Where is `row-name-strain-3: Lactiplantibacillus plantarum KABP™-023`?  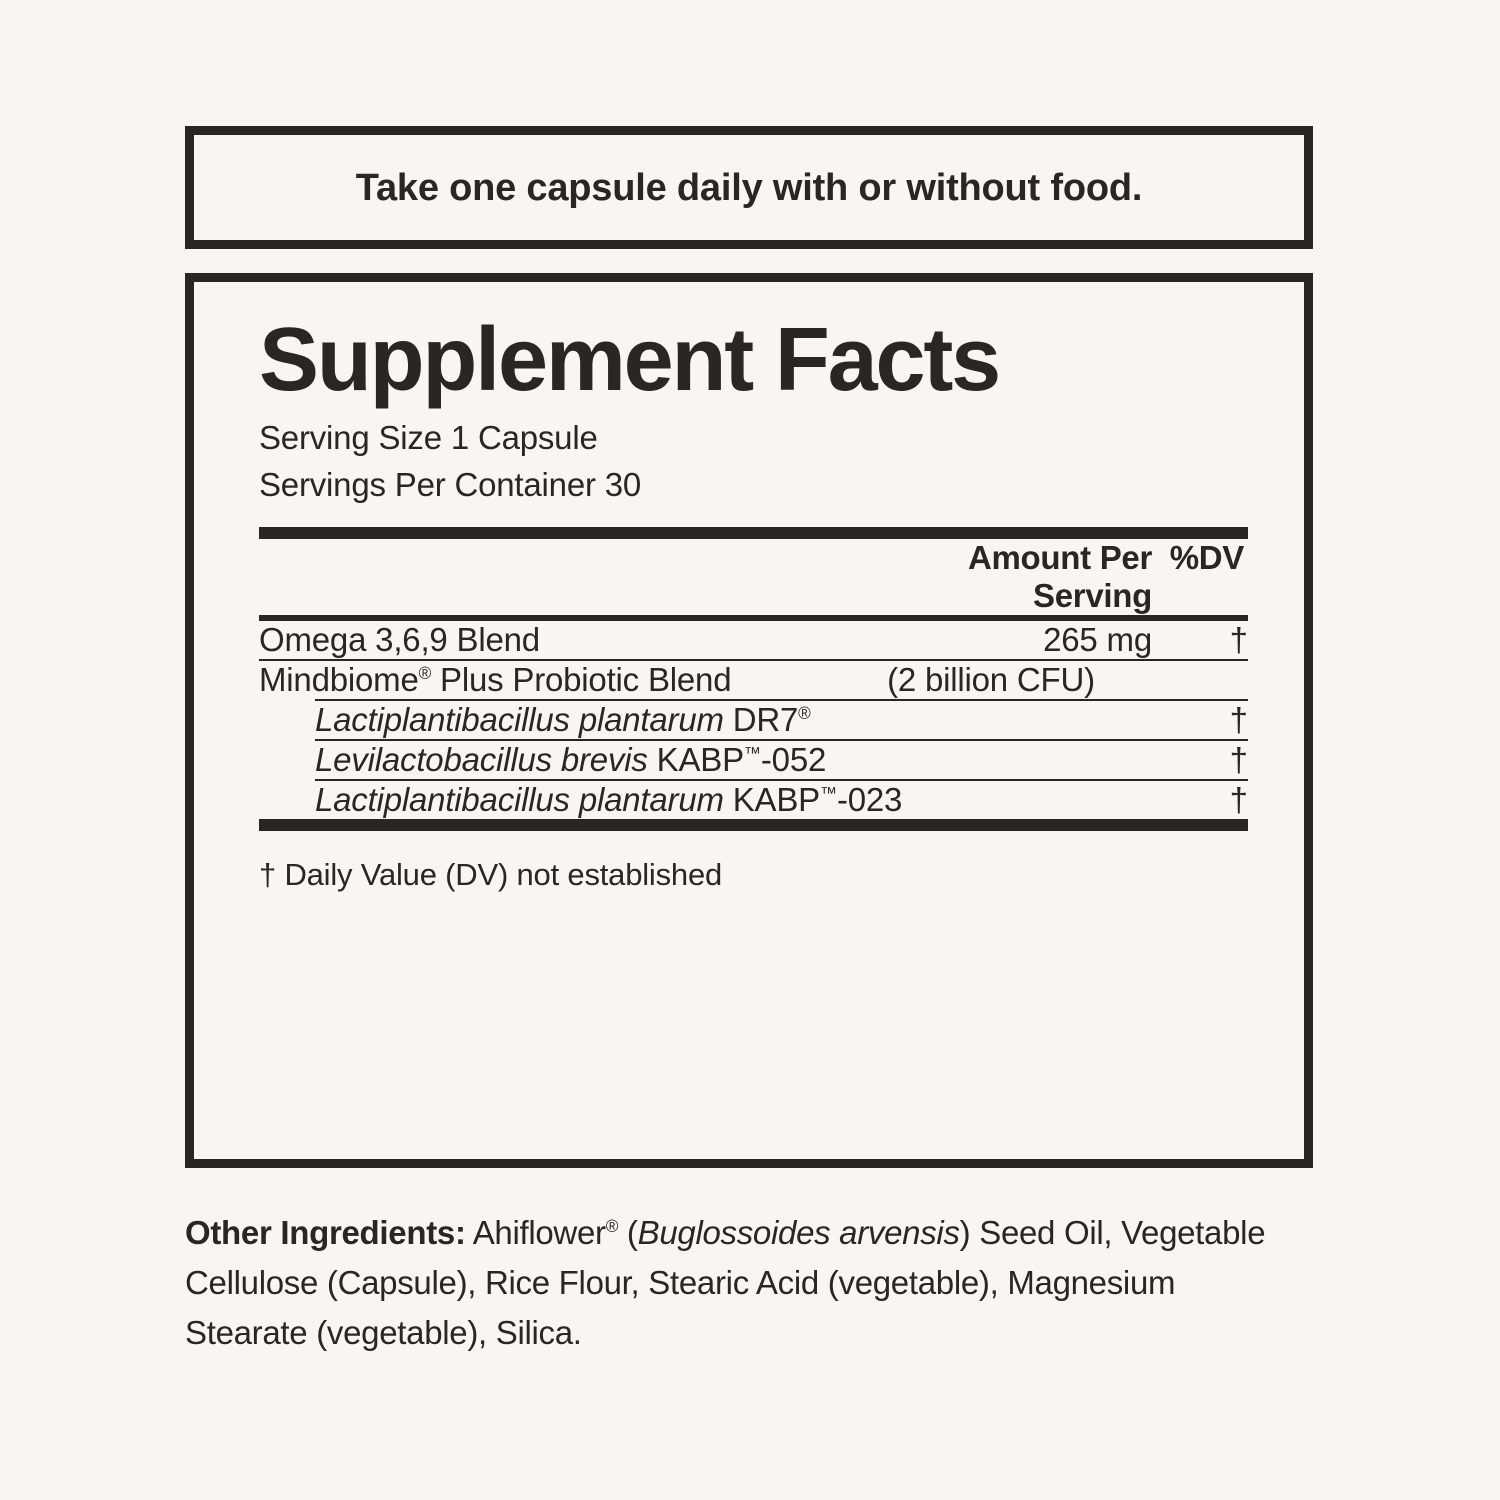
row-name-strain-3: Lactiplantibacillus plantarum KABP™-023 is located at coordinates (580, 800).